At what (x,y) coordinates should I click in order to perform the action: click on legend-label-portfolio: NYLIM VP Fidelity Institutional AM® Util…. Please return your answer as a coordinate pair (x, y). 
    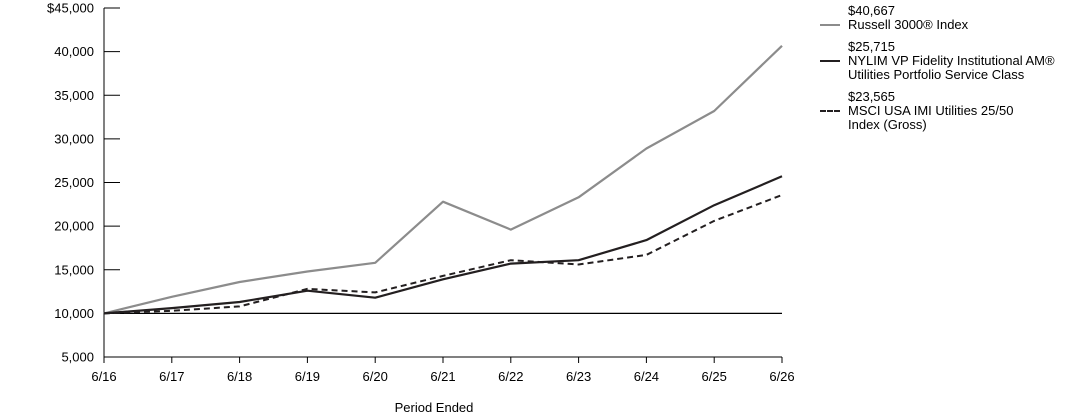
    Looking at the image, I should click on (951, 67).